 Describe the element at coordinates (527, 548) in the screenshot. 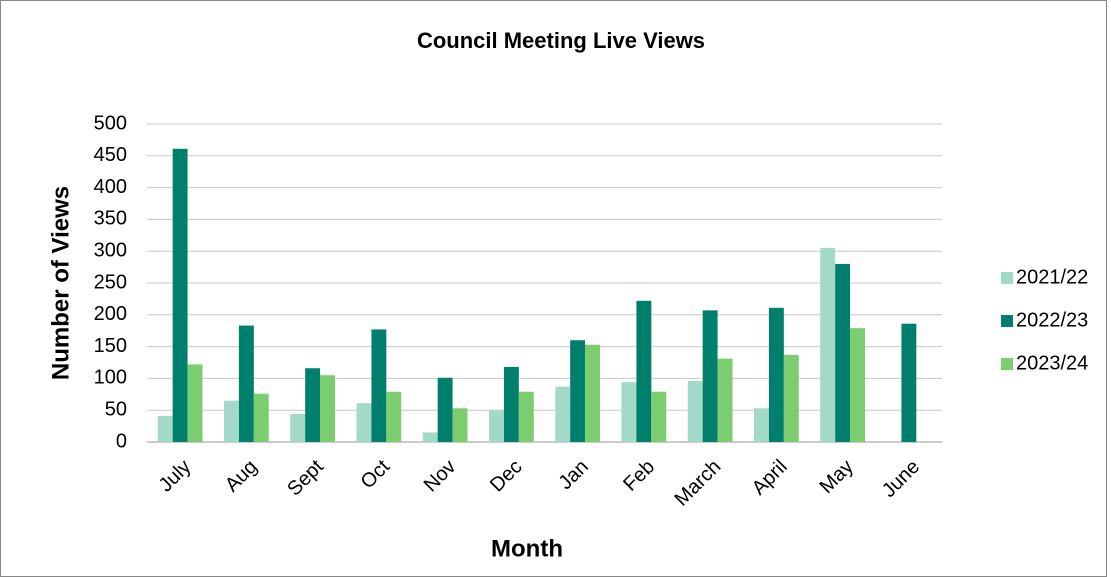

I see `x-axis-title: Month` at that location.